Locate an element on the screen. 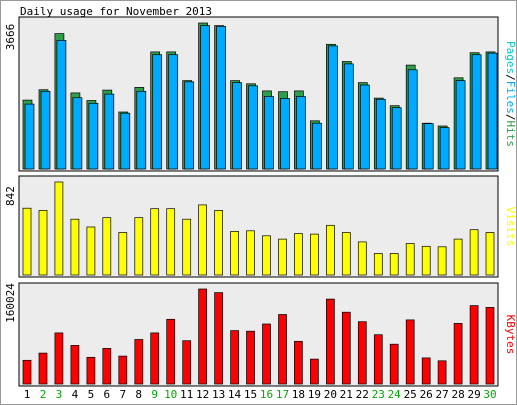 The image size is (517, 405). day-label-9: 9 is located at coordinates (154, 394).